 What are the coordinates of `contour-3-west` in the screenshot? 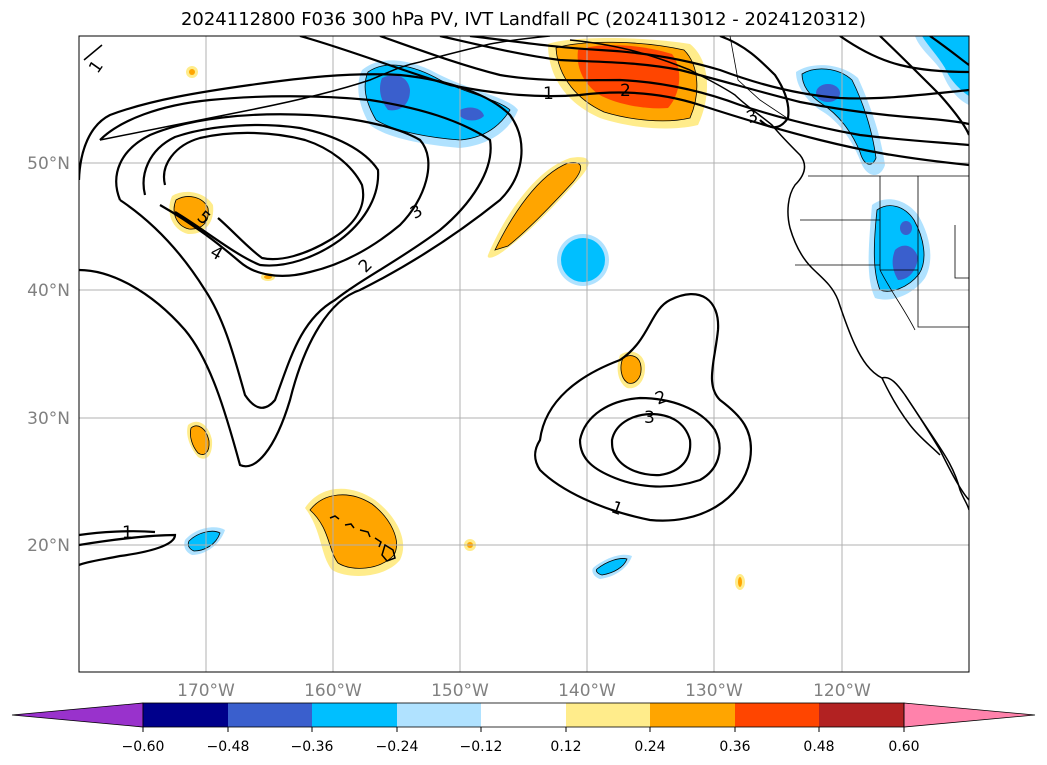 It's located at (272, 195).